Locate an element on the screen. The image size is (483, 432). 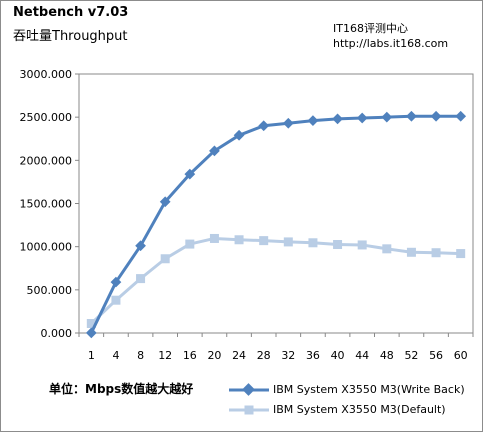
y-tick-label: 2500.000 is located at coordinates (46, 117).